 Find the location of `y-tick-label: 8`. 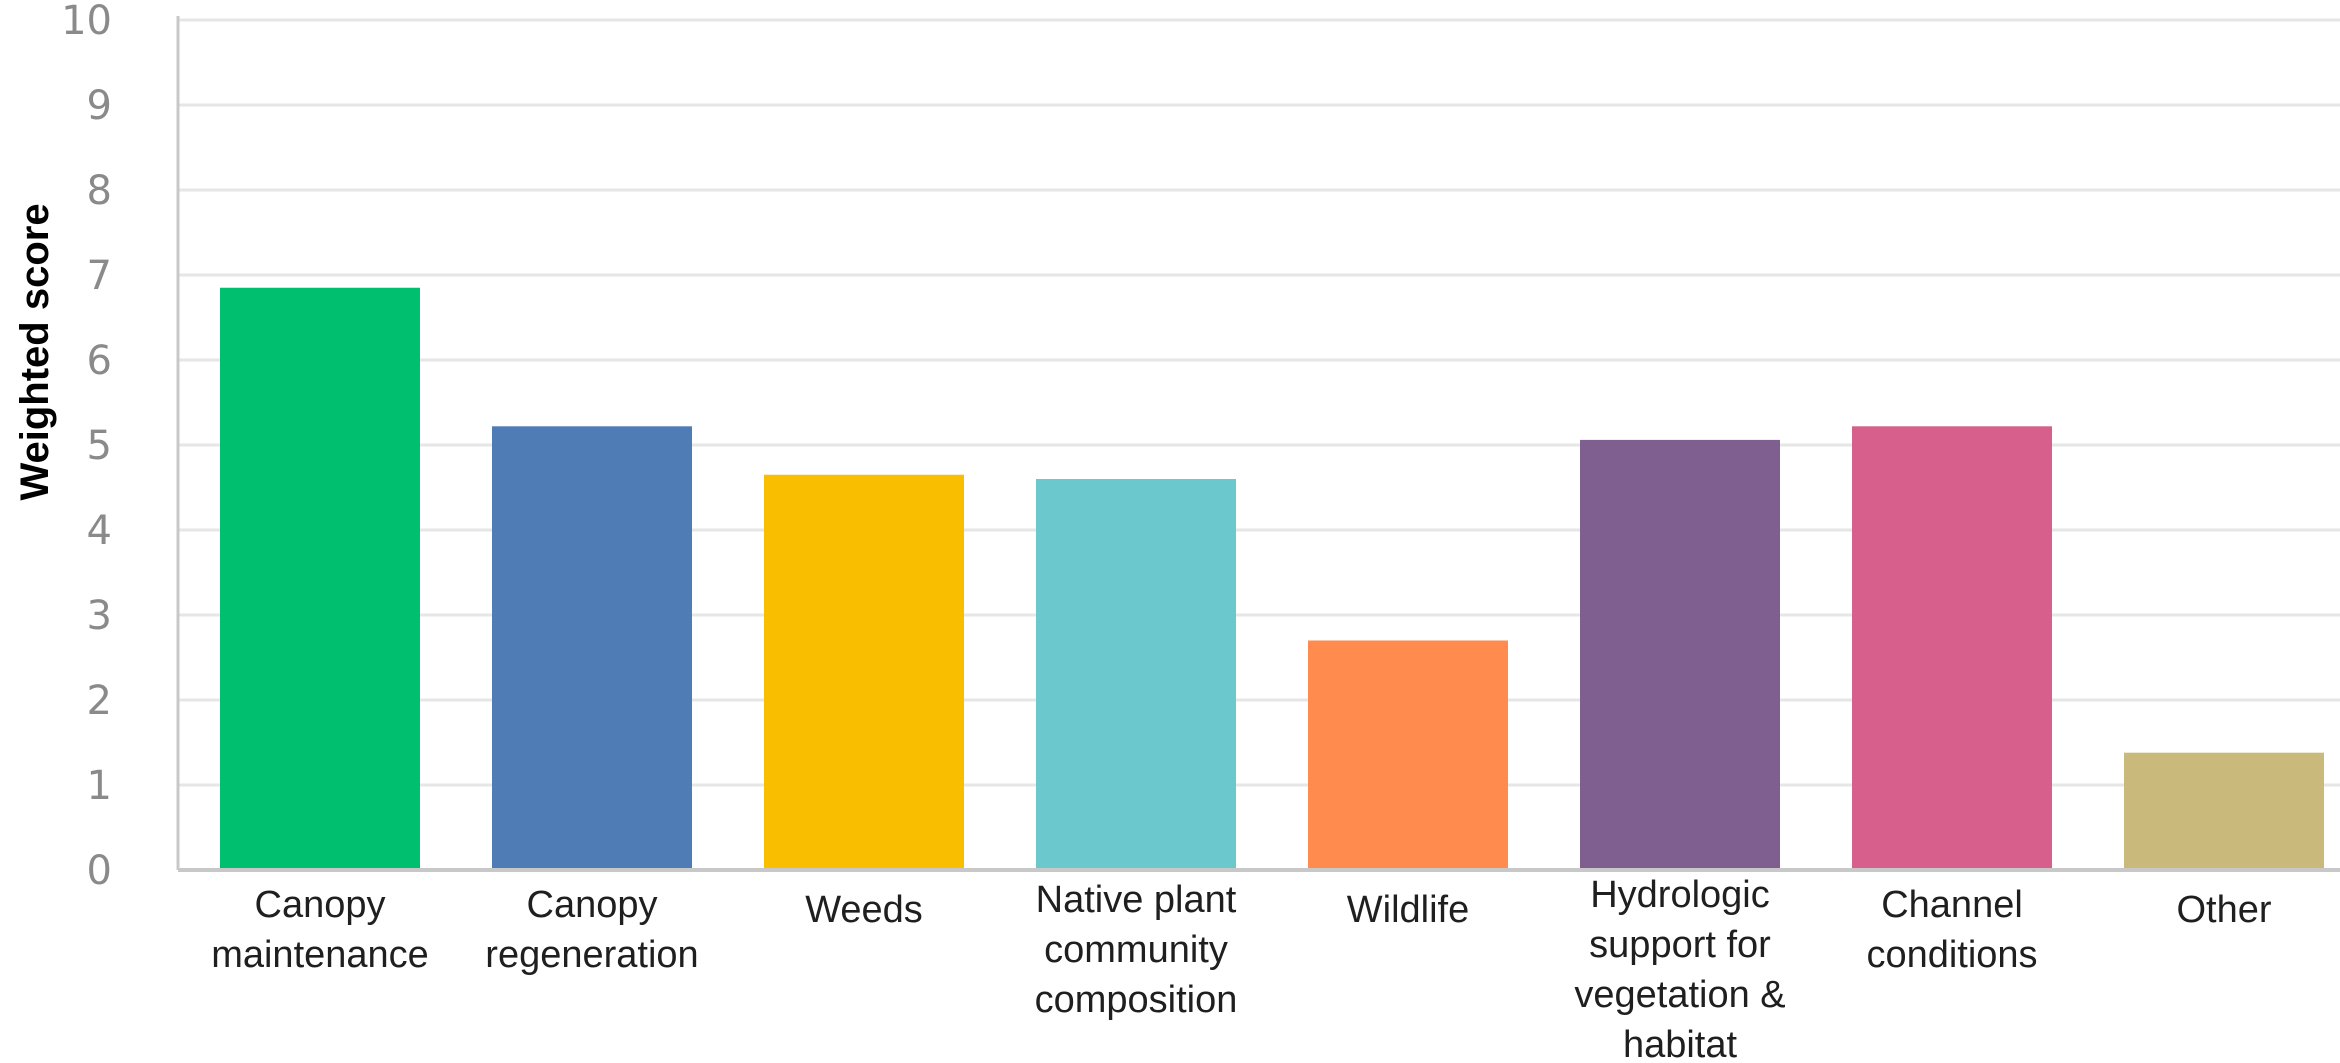

y-tick-label: 8 is located at coordinates (99, 191).